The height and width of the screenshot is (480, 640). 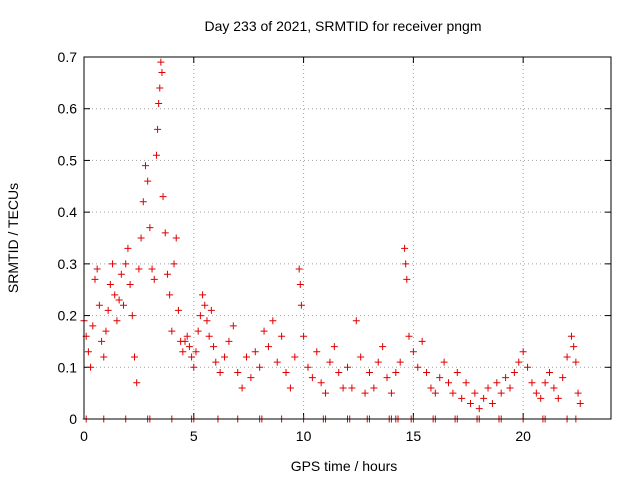 What do you see at coordinates (414, 436) in the screenshot?
I see `x-tick-label: 15` at bounding box center [414, 436].